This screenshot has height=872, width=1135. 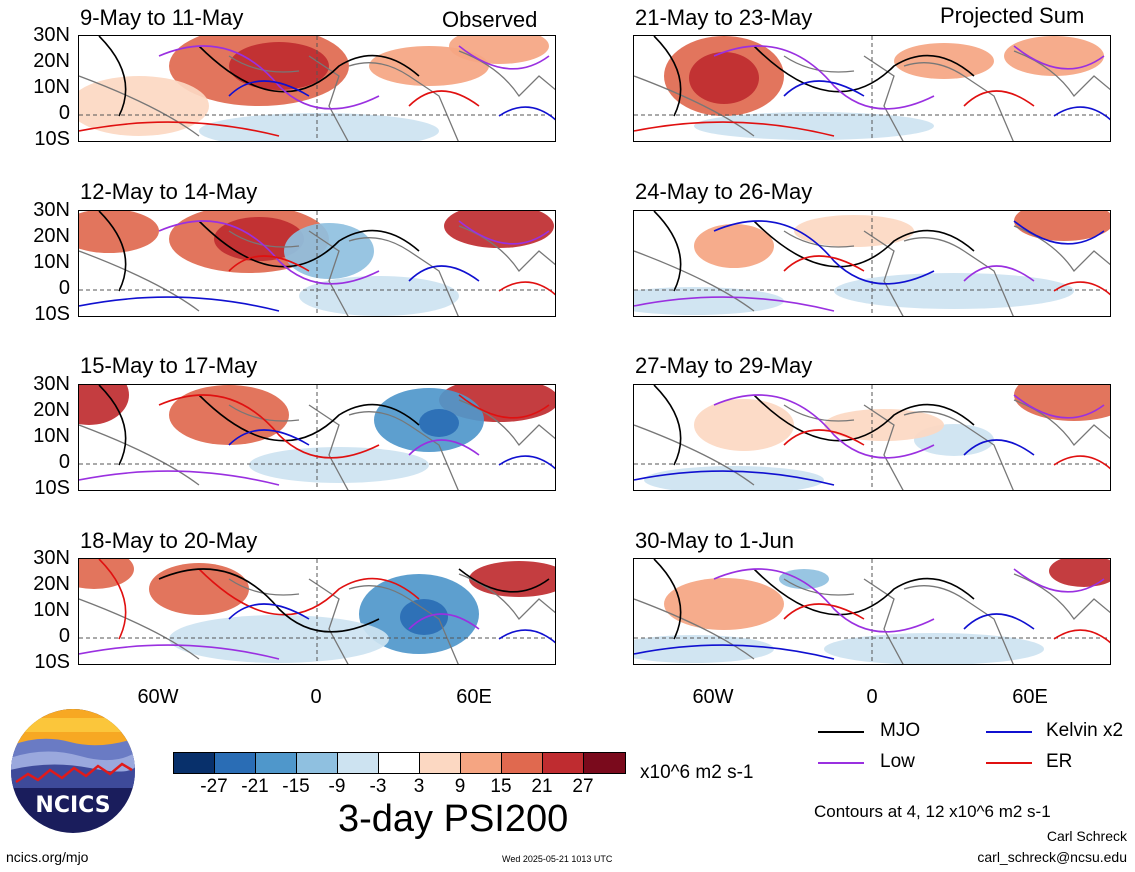 I want to click on legend-label-kelvin: Kelvin x2, so click(x=1085, y=730).